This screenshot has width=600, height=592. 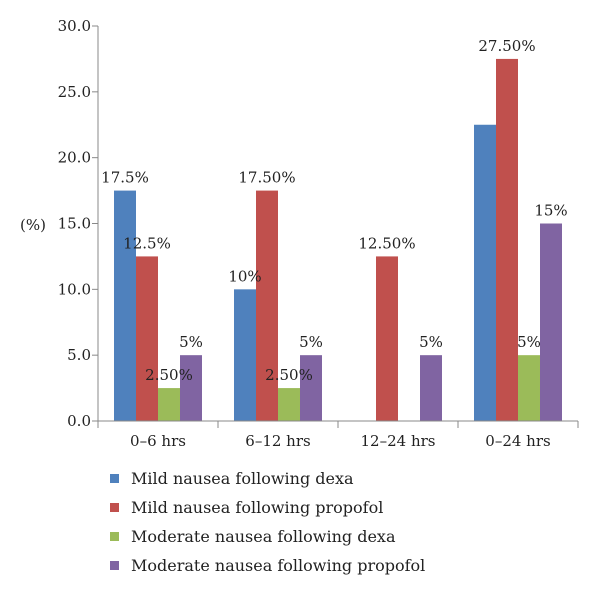 I want to click on data-label: 27.50%, so click(x=506, y=46).